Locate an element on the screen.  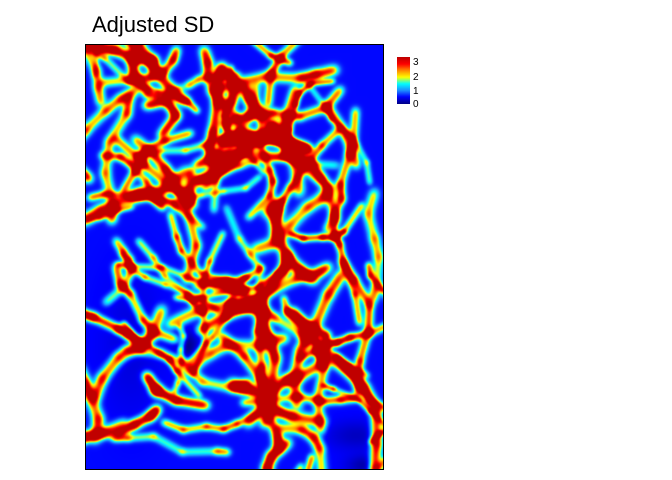
chart-title: Adjusted SD is located at coordinates (153, 24).